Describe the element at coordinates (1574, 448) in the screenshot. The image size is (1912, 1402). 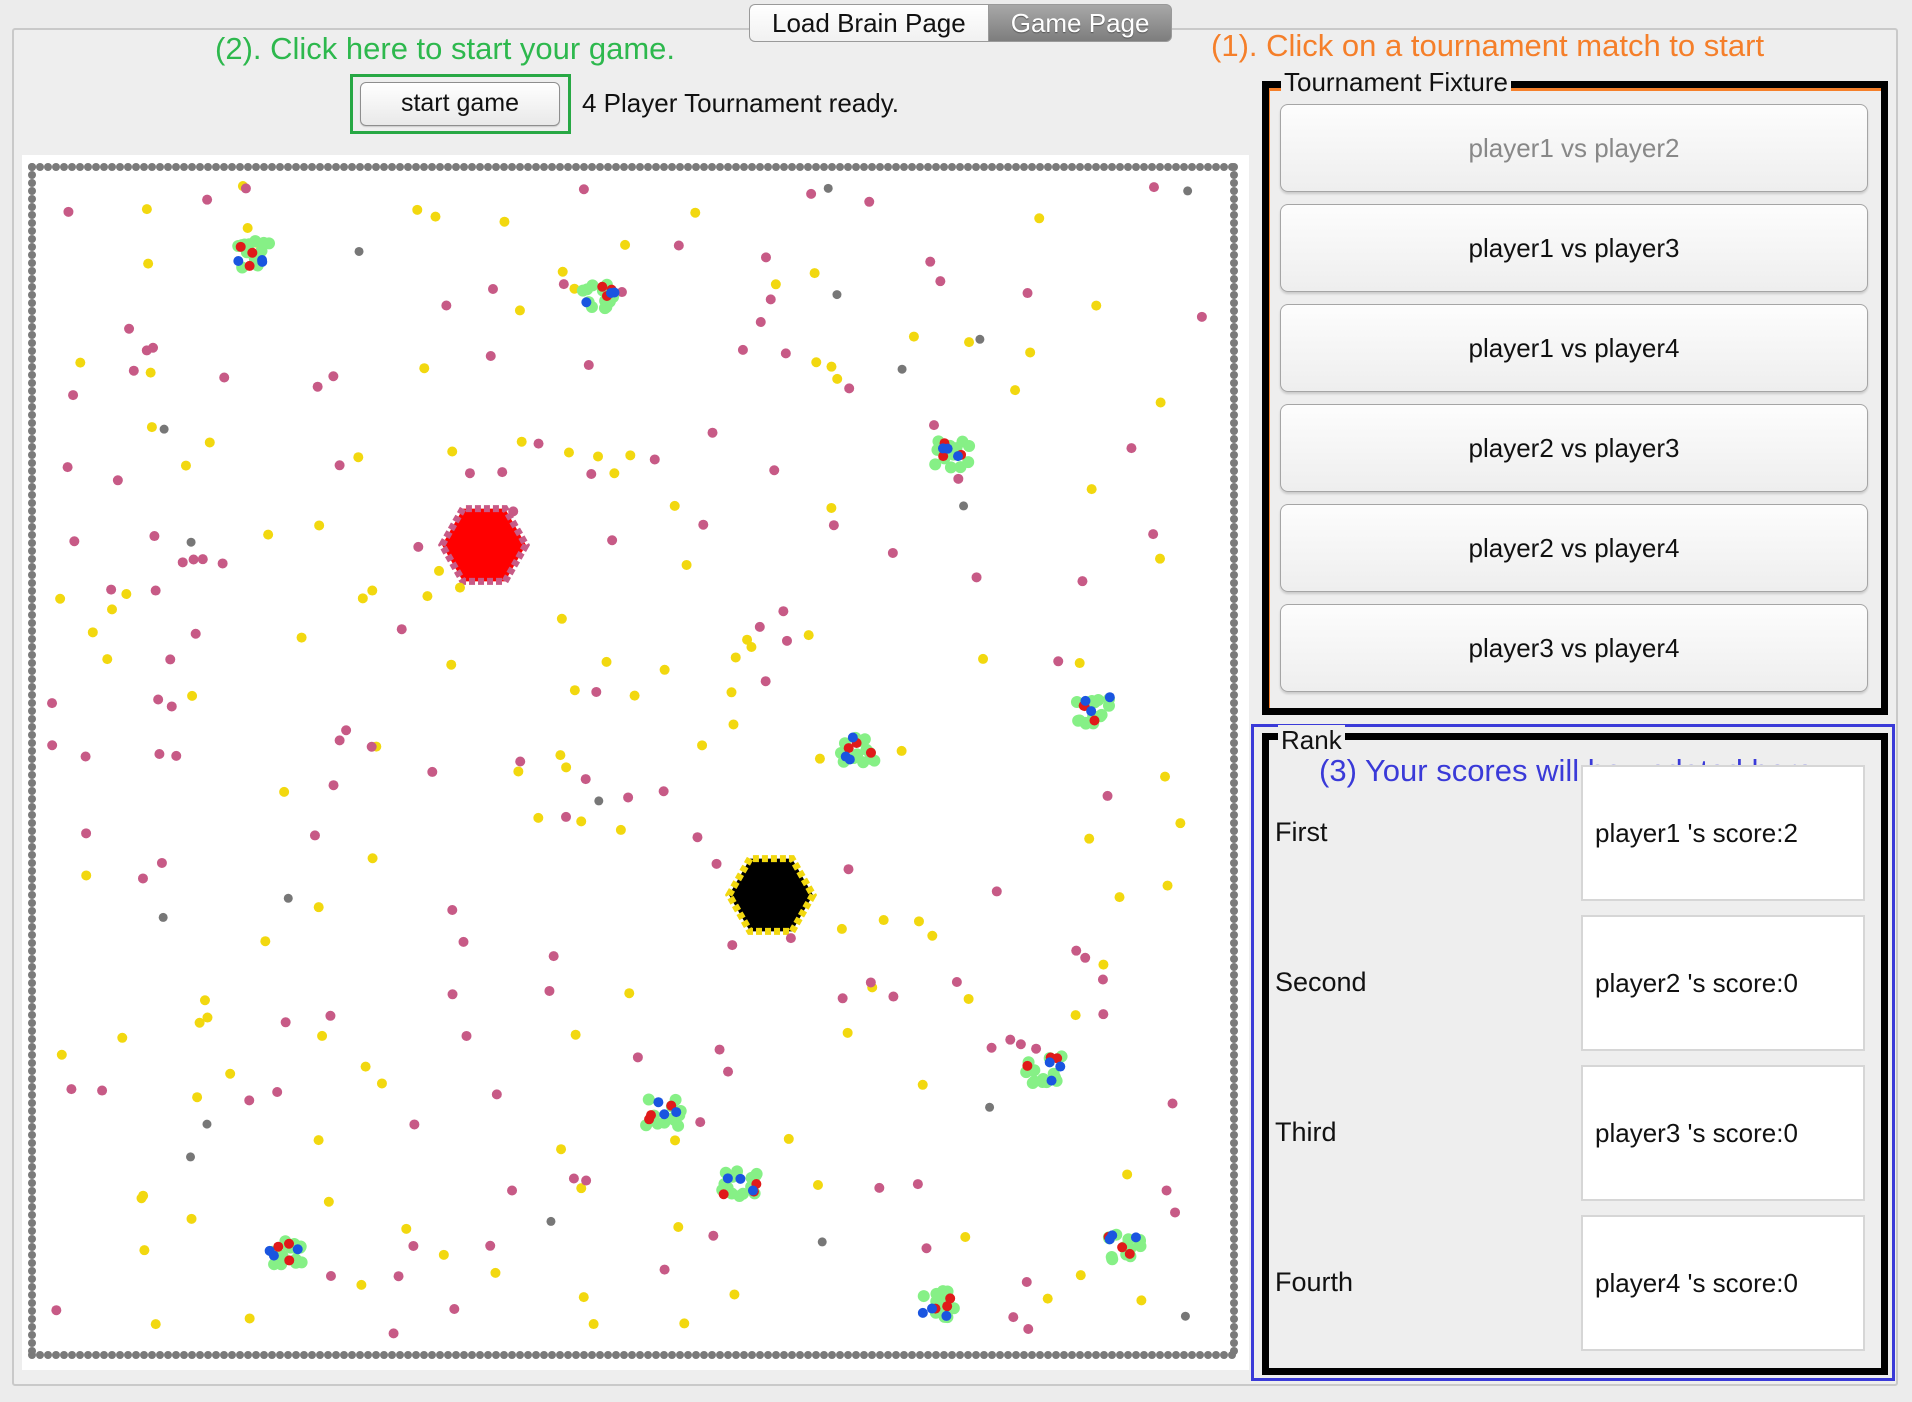
I see `match-button: player2 vs player3` at that location.